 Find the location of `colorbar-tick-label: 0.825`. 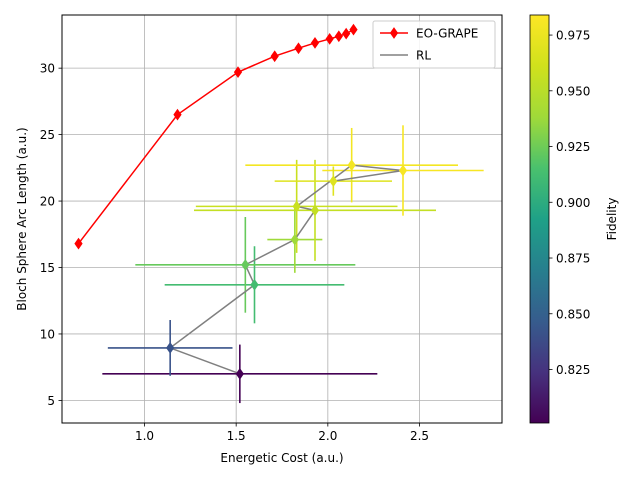

colorbar-tick-label: 0.825 is located at coordinates (573, 370).